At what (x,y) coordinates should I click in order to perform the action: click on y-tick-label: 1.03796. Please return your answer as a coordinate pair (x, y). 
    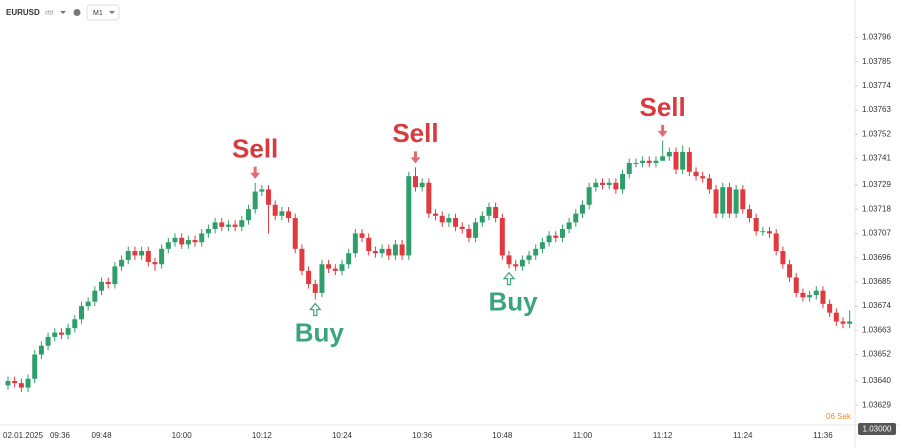
    Looking at the image, I should click on (876, 37).